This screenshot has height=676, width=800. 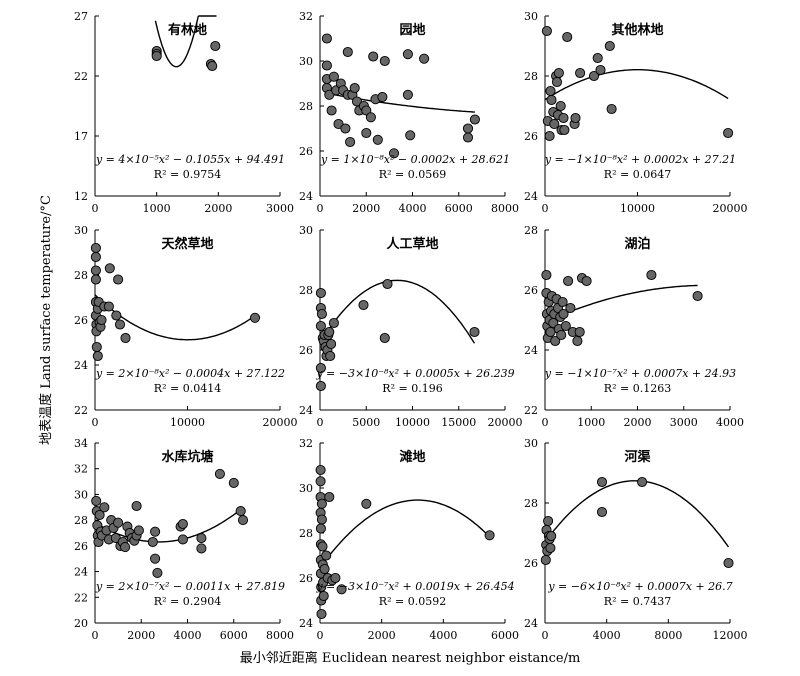 I want to click on regression-equation: y = −3×10⁻⁸x² + 0.0005x + 26.239, so click(x=414, y=373).